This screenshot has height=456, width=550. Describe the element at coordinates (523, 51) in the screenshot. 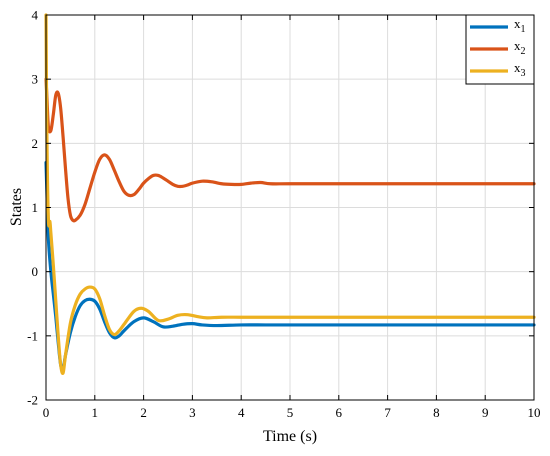

I see `legend-label-subscript: 2` at that location.